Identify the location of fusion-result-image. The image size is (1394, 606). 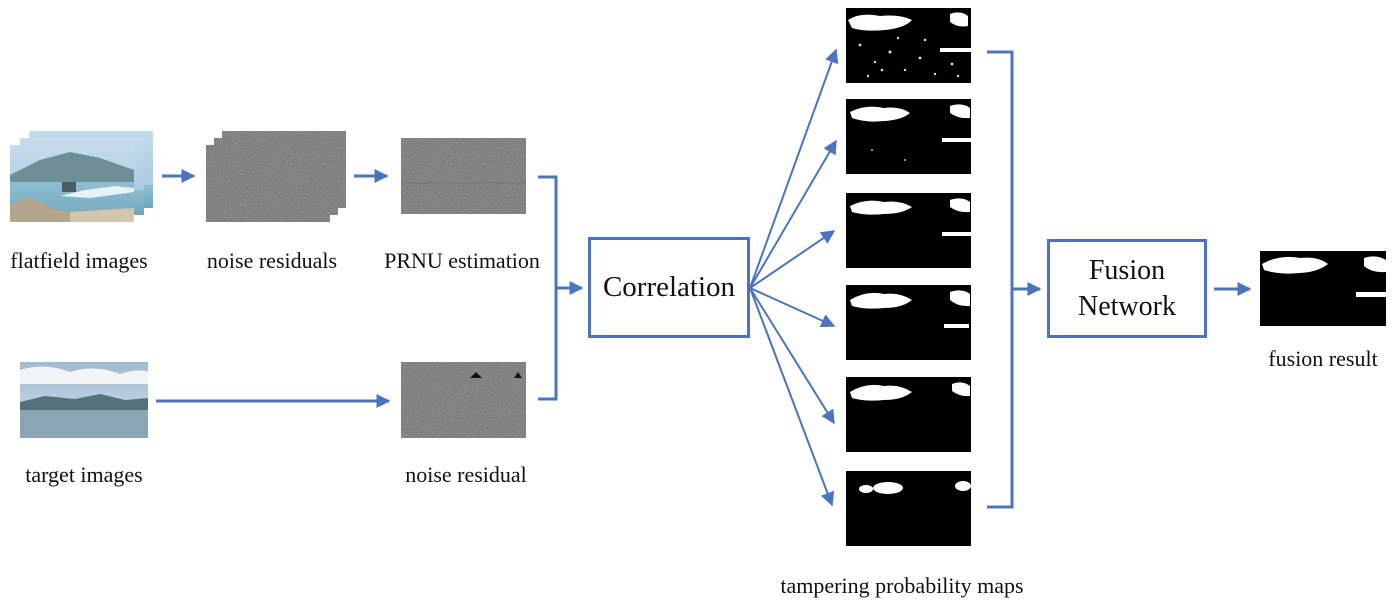
(1323, 288).